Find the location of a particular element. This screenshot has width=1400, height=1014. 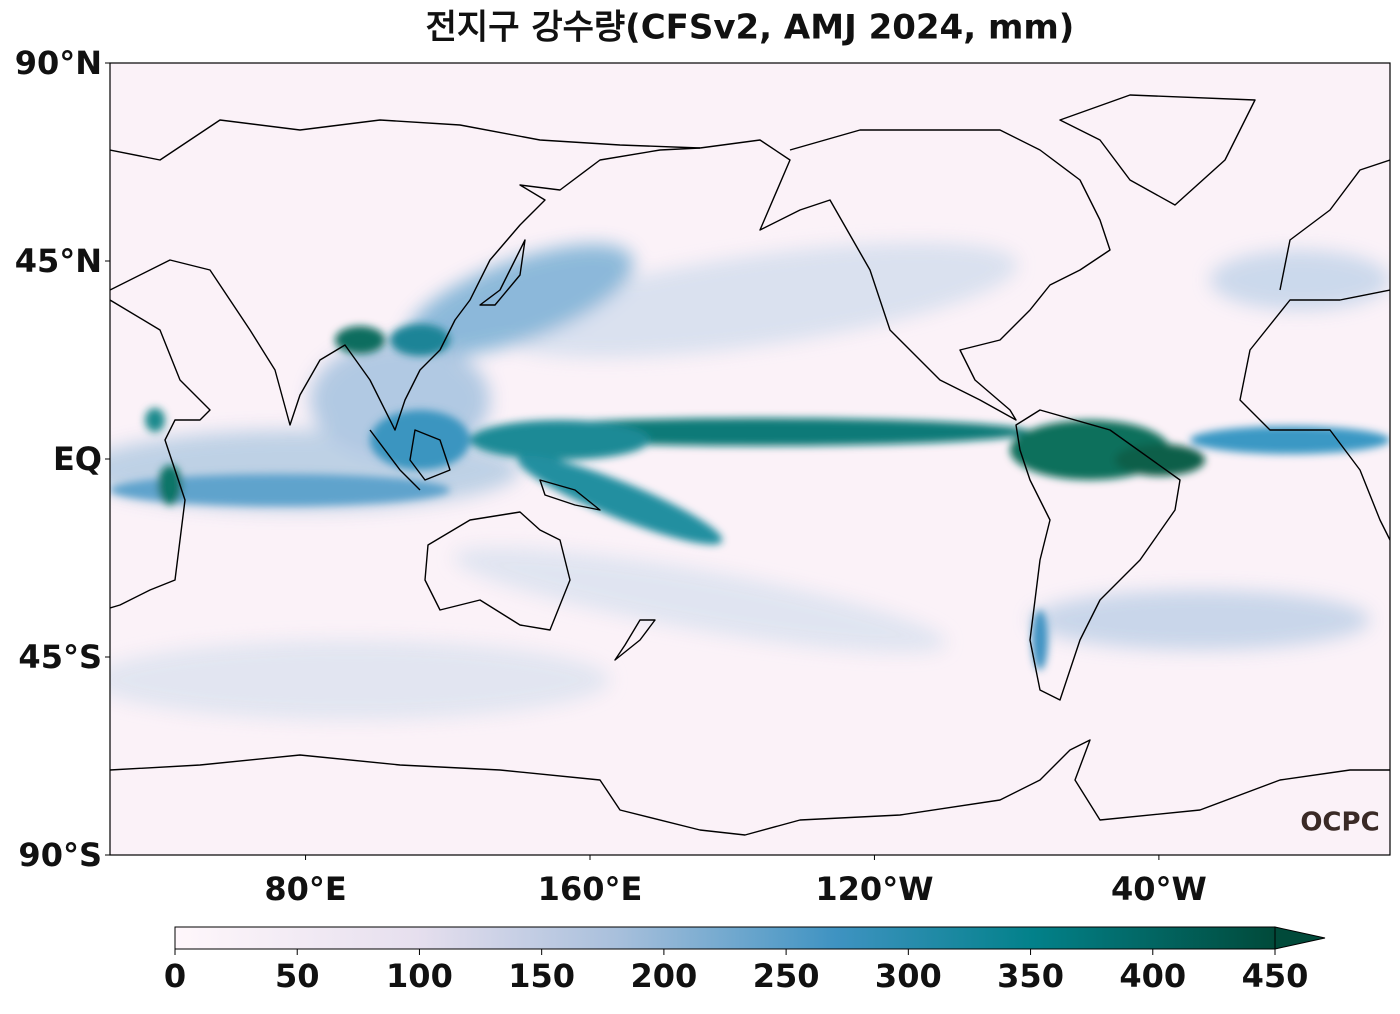

colorbar-tick-label: 400 is located at coordinates (1152, 976).